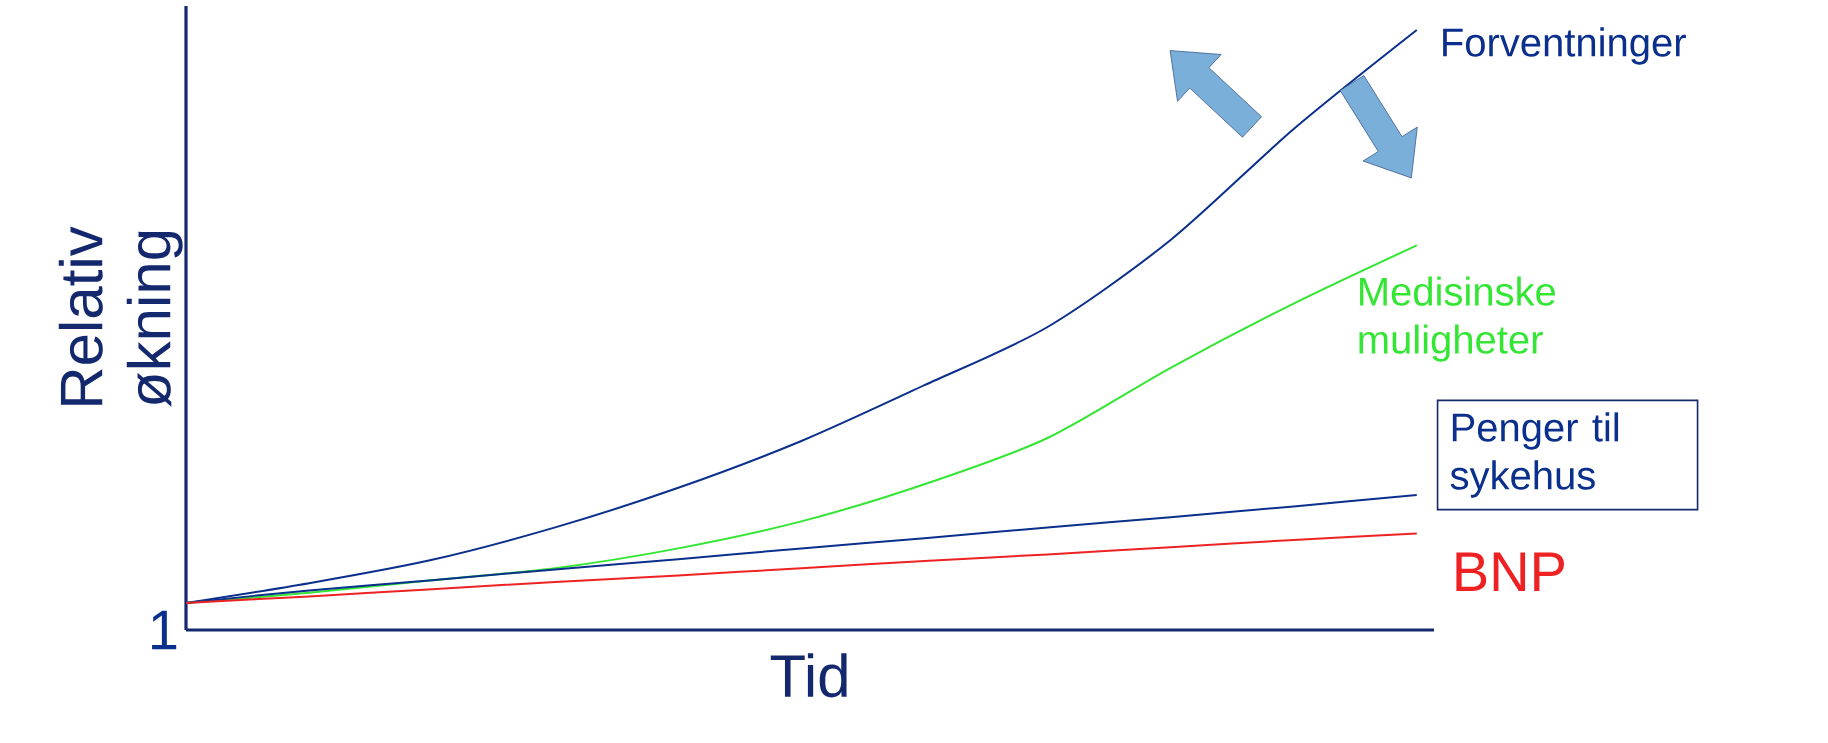 The height and width of the screenshot is (743, 1828). What do you see at coordinates (1510, 571) in the screenshot?
I see `series-label: BNP` at bounding box center [1510, 571].